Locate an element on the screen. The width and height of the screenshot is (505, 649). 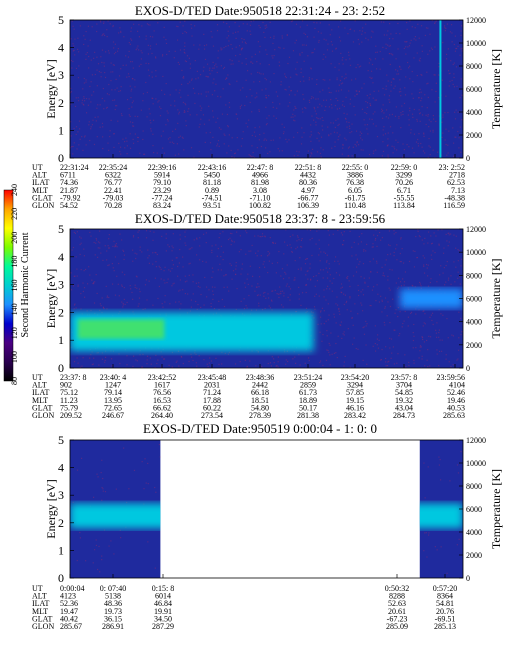
y-axis-label: Energy [eV] is located at coordinates (51, 508).